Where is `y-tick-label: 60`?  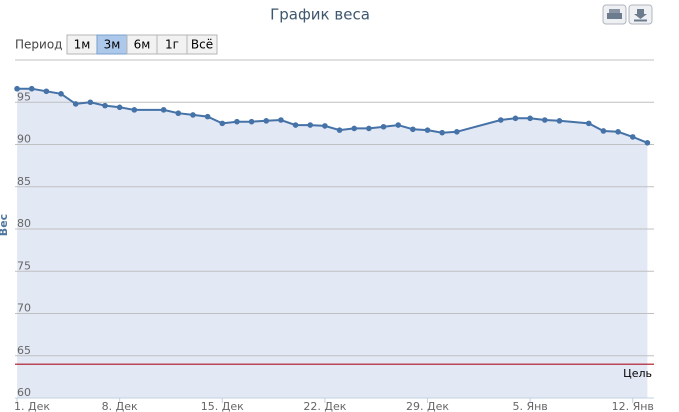
y-tick-label: 60 is located at coordinates (24, 392).